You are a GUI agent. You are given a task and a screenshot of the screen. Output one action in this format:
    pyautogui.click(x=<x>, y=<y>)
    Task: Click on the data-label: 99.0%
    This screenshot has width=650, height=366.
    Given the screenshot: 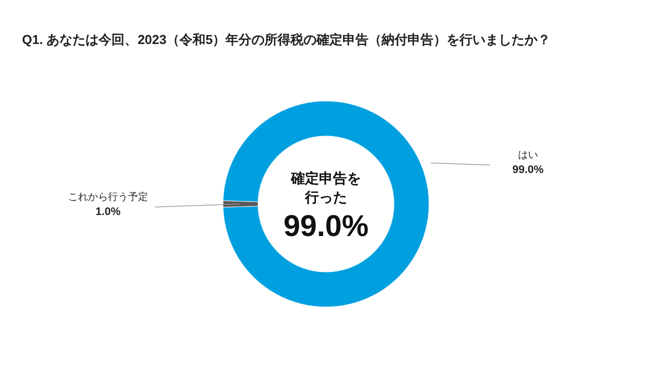 What is the action you would take?
    pyautogui.click(x=528, y=170)
    